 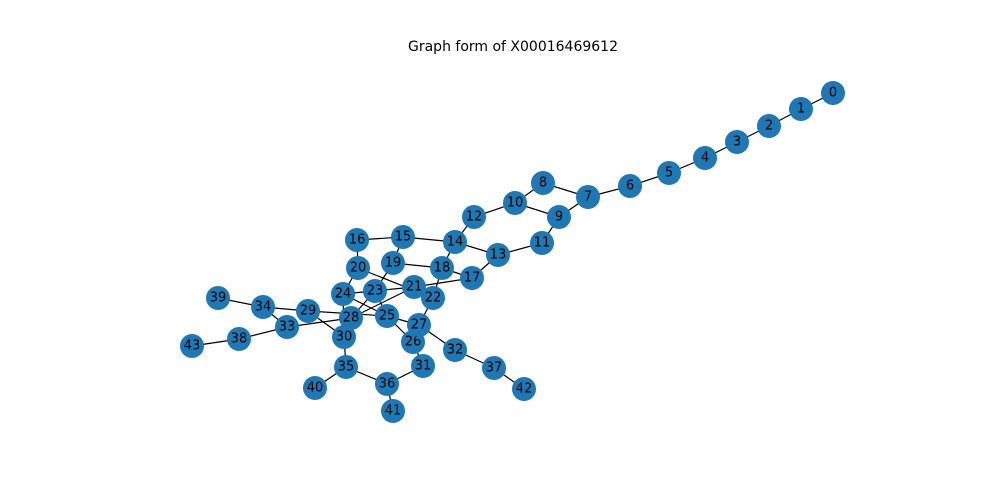 I want to click on node-label: 8, so click(x=543, y=183).